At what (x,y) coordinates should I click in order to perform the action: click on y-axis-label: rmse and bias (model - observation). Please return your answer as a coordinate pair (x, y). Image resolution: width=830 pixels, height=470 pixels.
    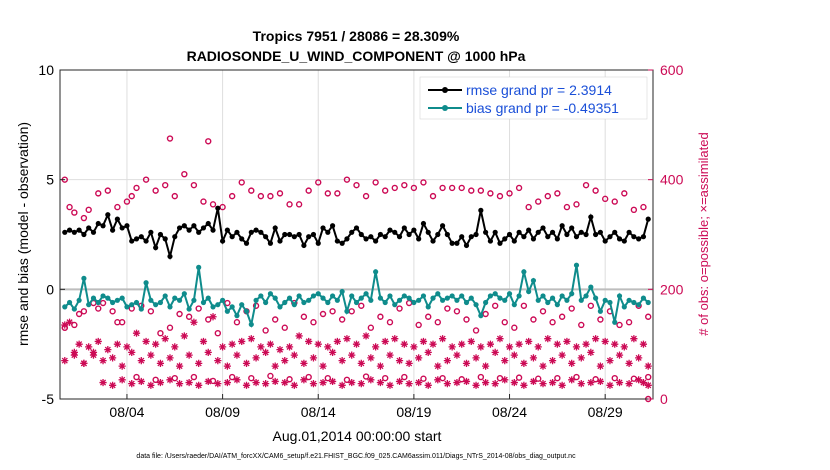
    Looking at the image, I should click on (23, 234).